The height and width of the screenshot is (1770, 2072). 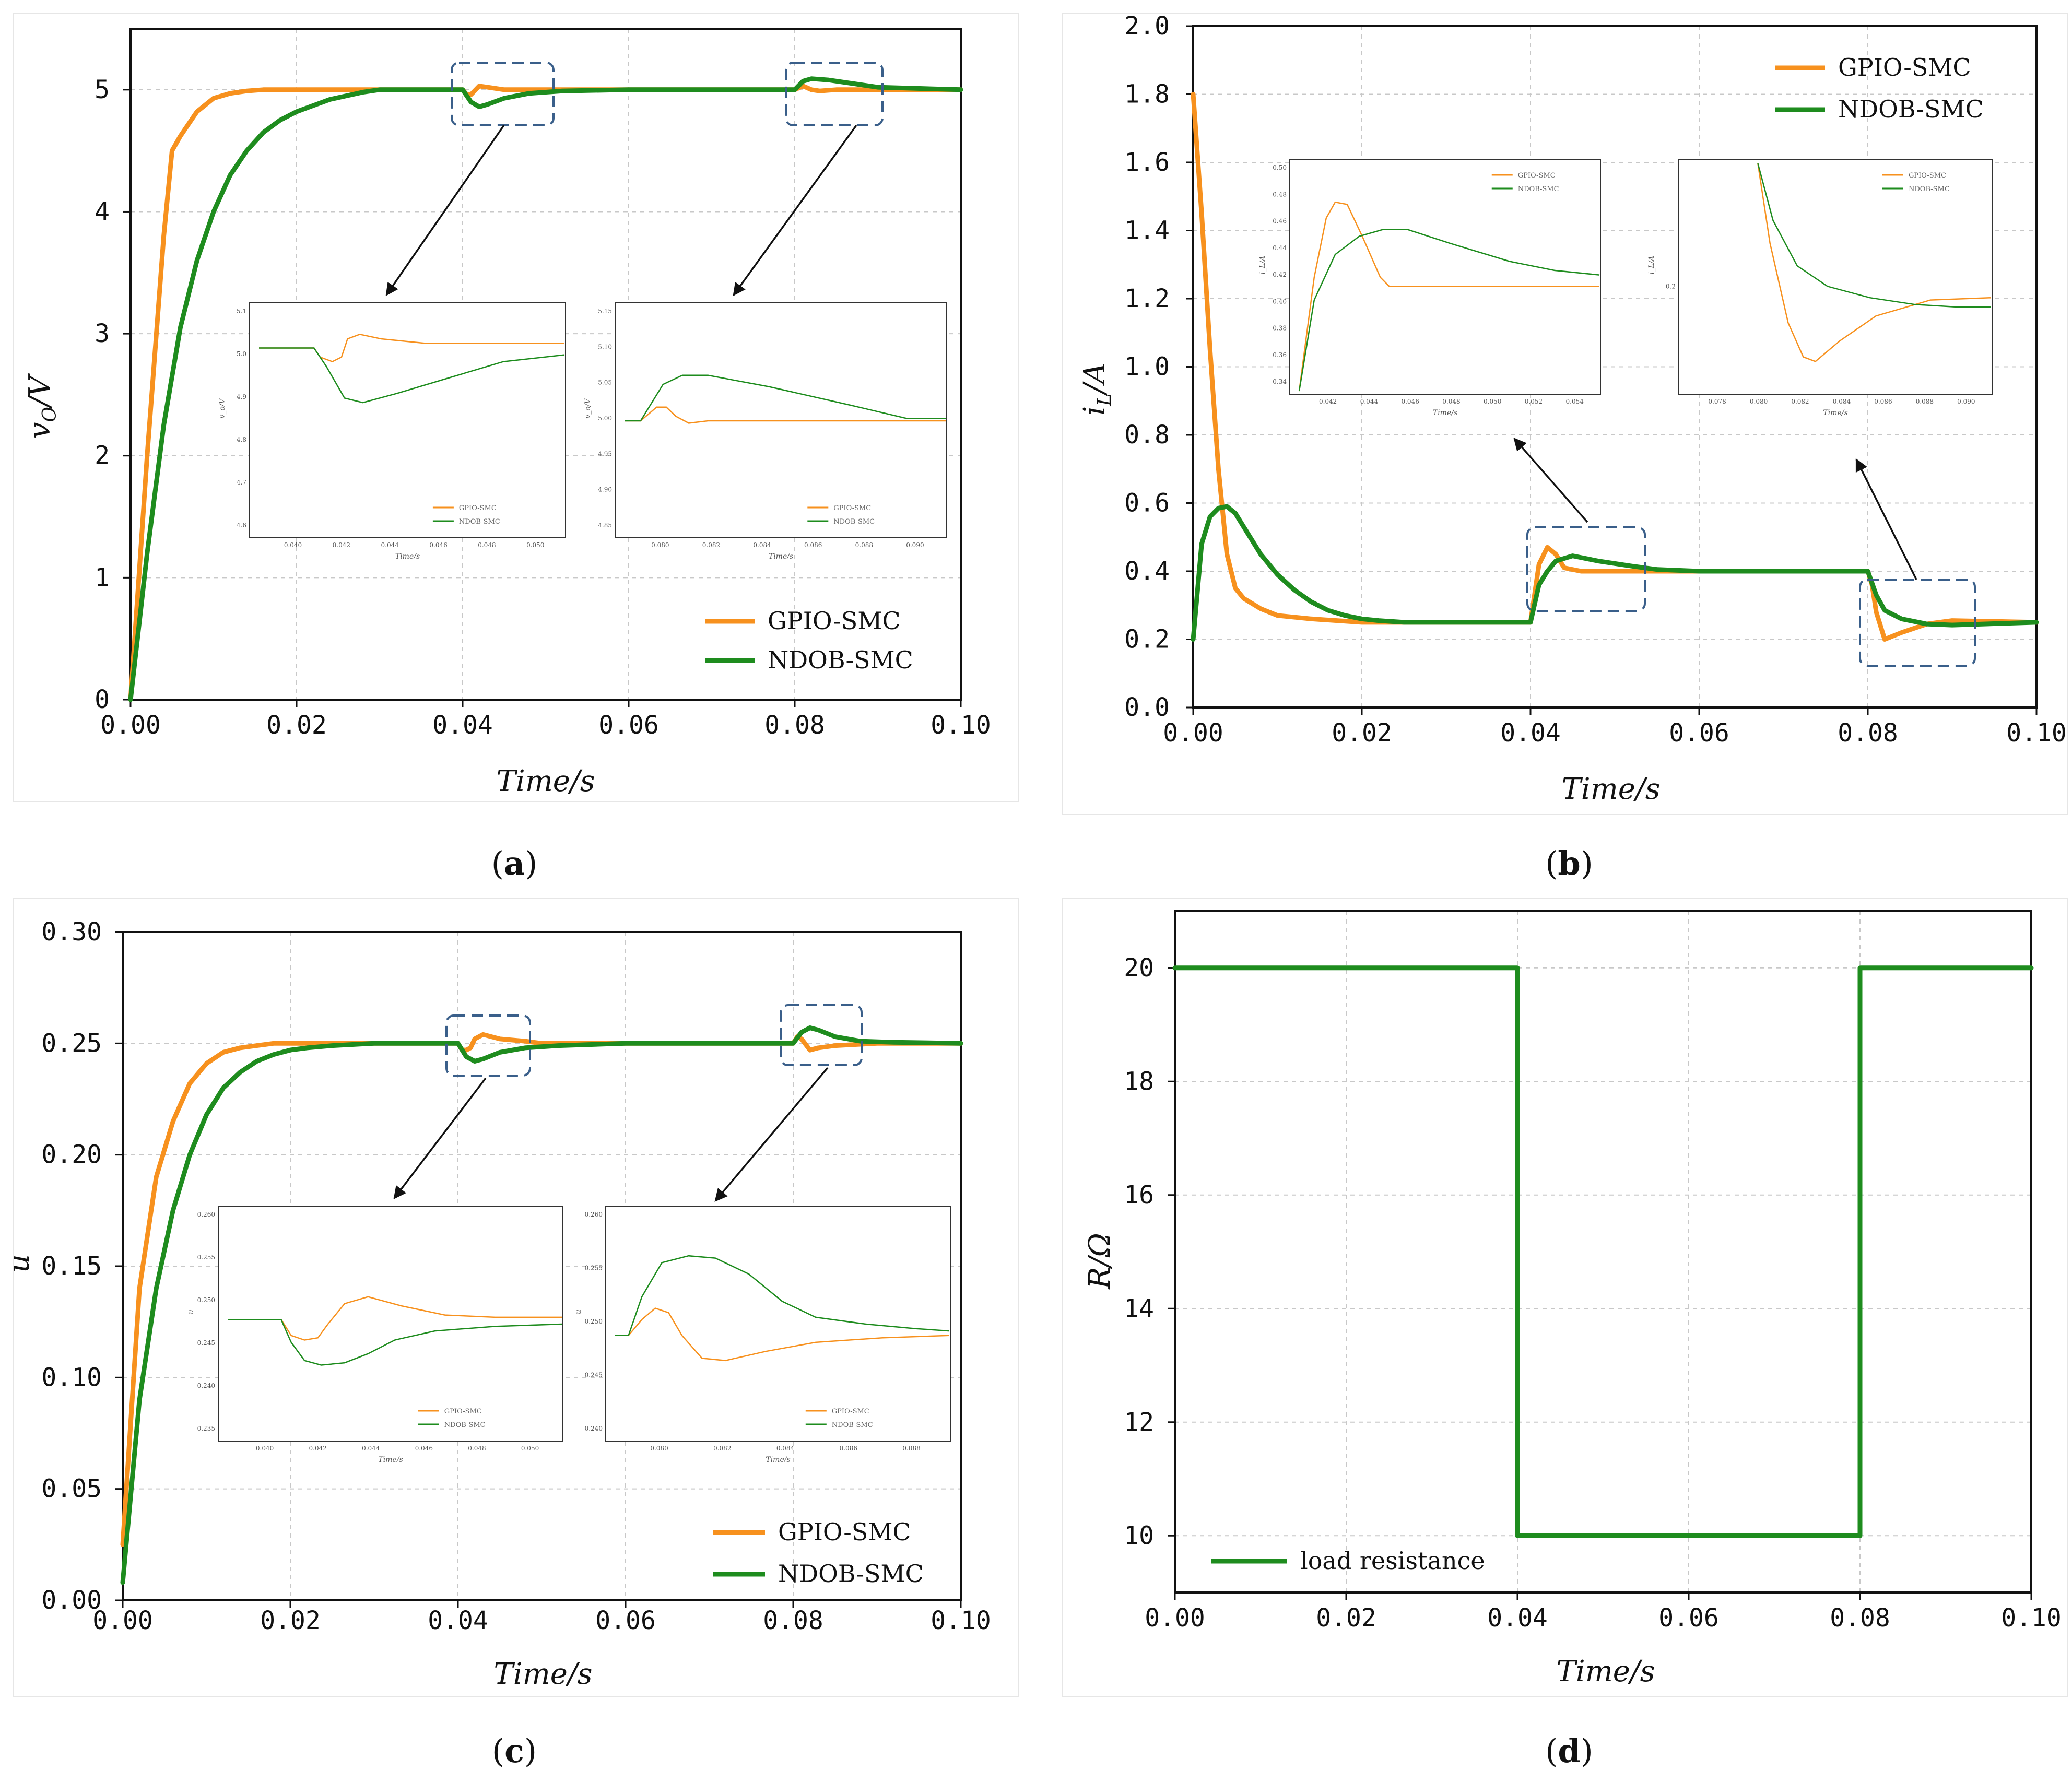 I want to click on x-tick-label: 0.10, so click(x=2036, y=733).